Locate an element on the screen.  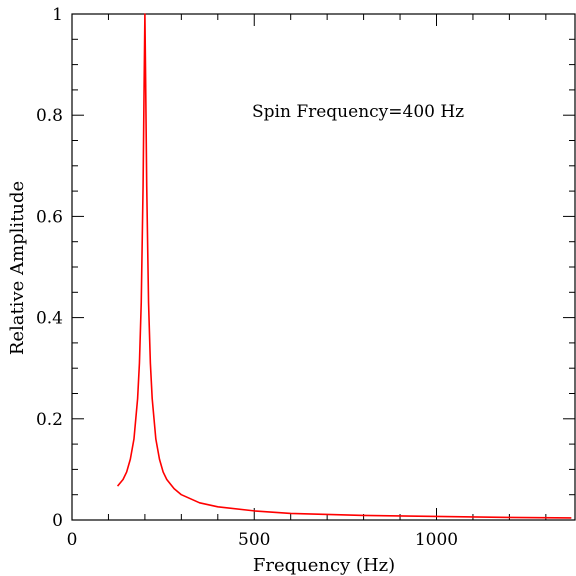
spin-frequency-annotation: Spin Frequency=400 Hz is located at coordinates (358, 112).